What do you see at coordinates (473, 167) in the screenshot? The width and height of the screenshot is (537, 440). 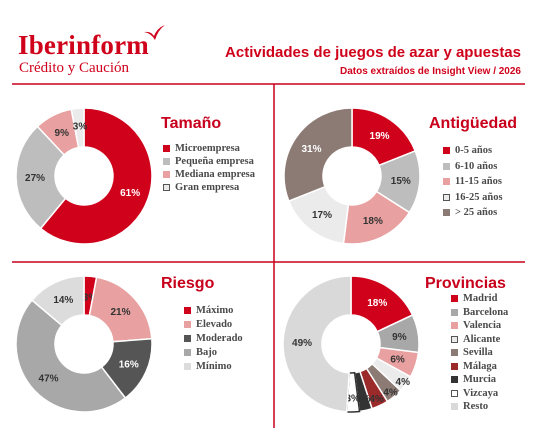 I see `legend-item-antiguedad-1: 6-10 años` at bounding box center [473, 167].